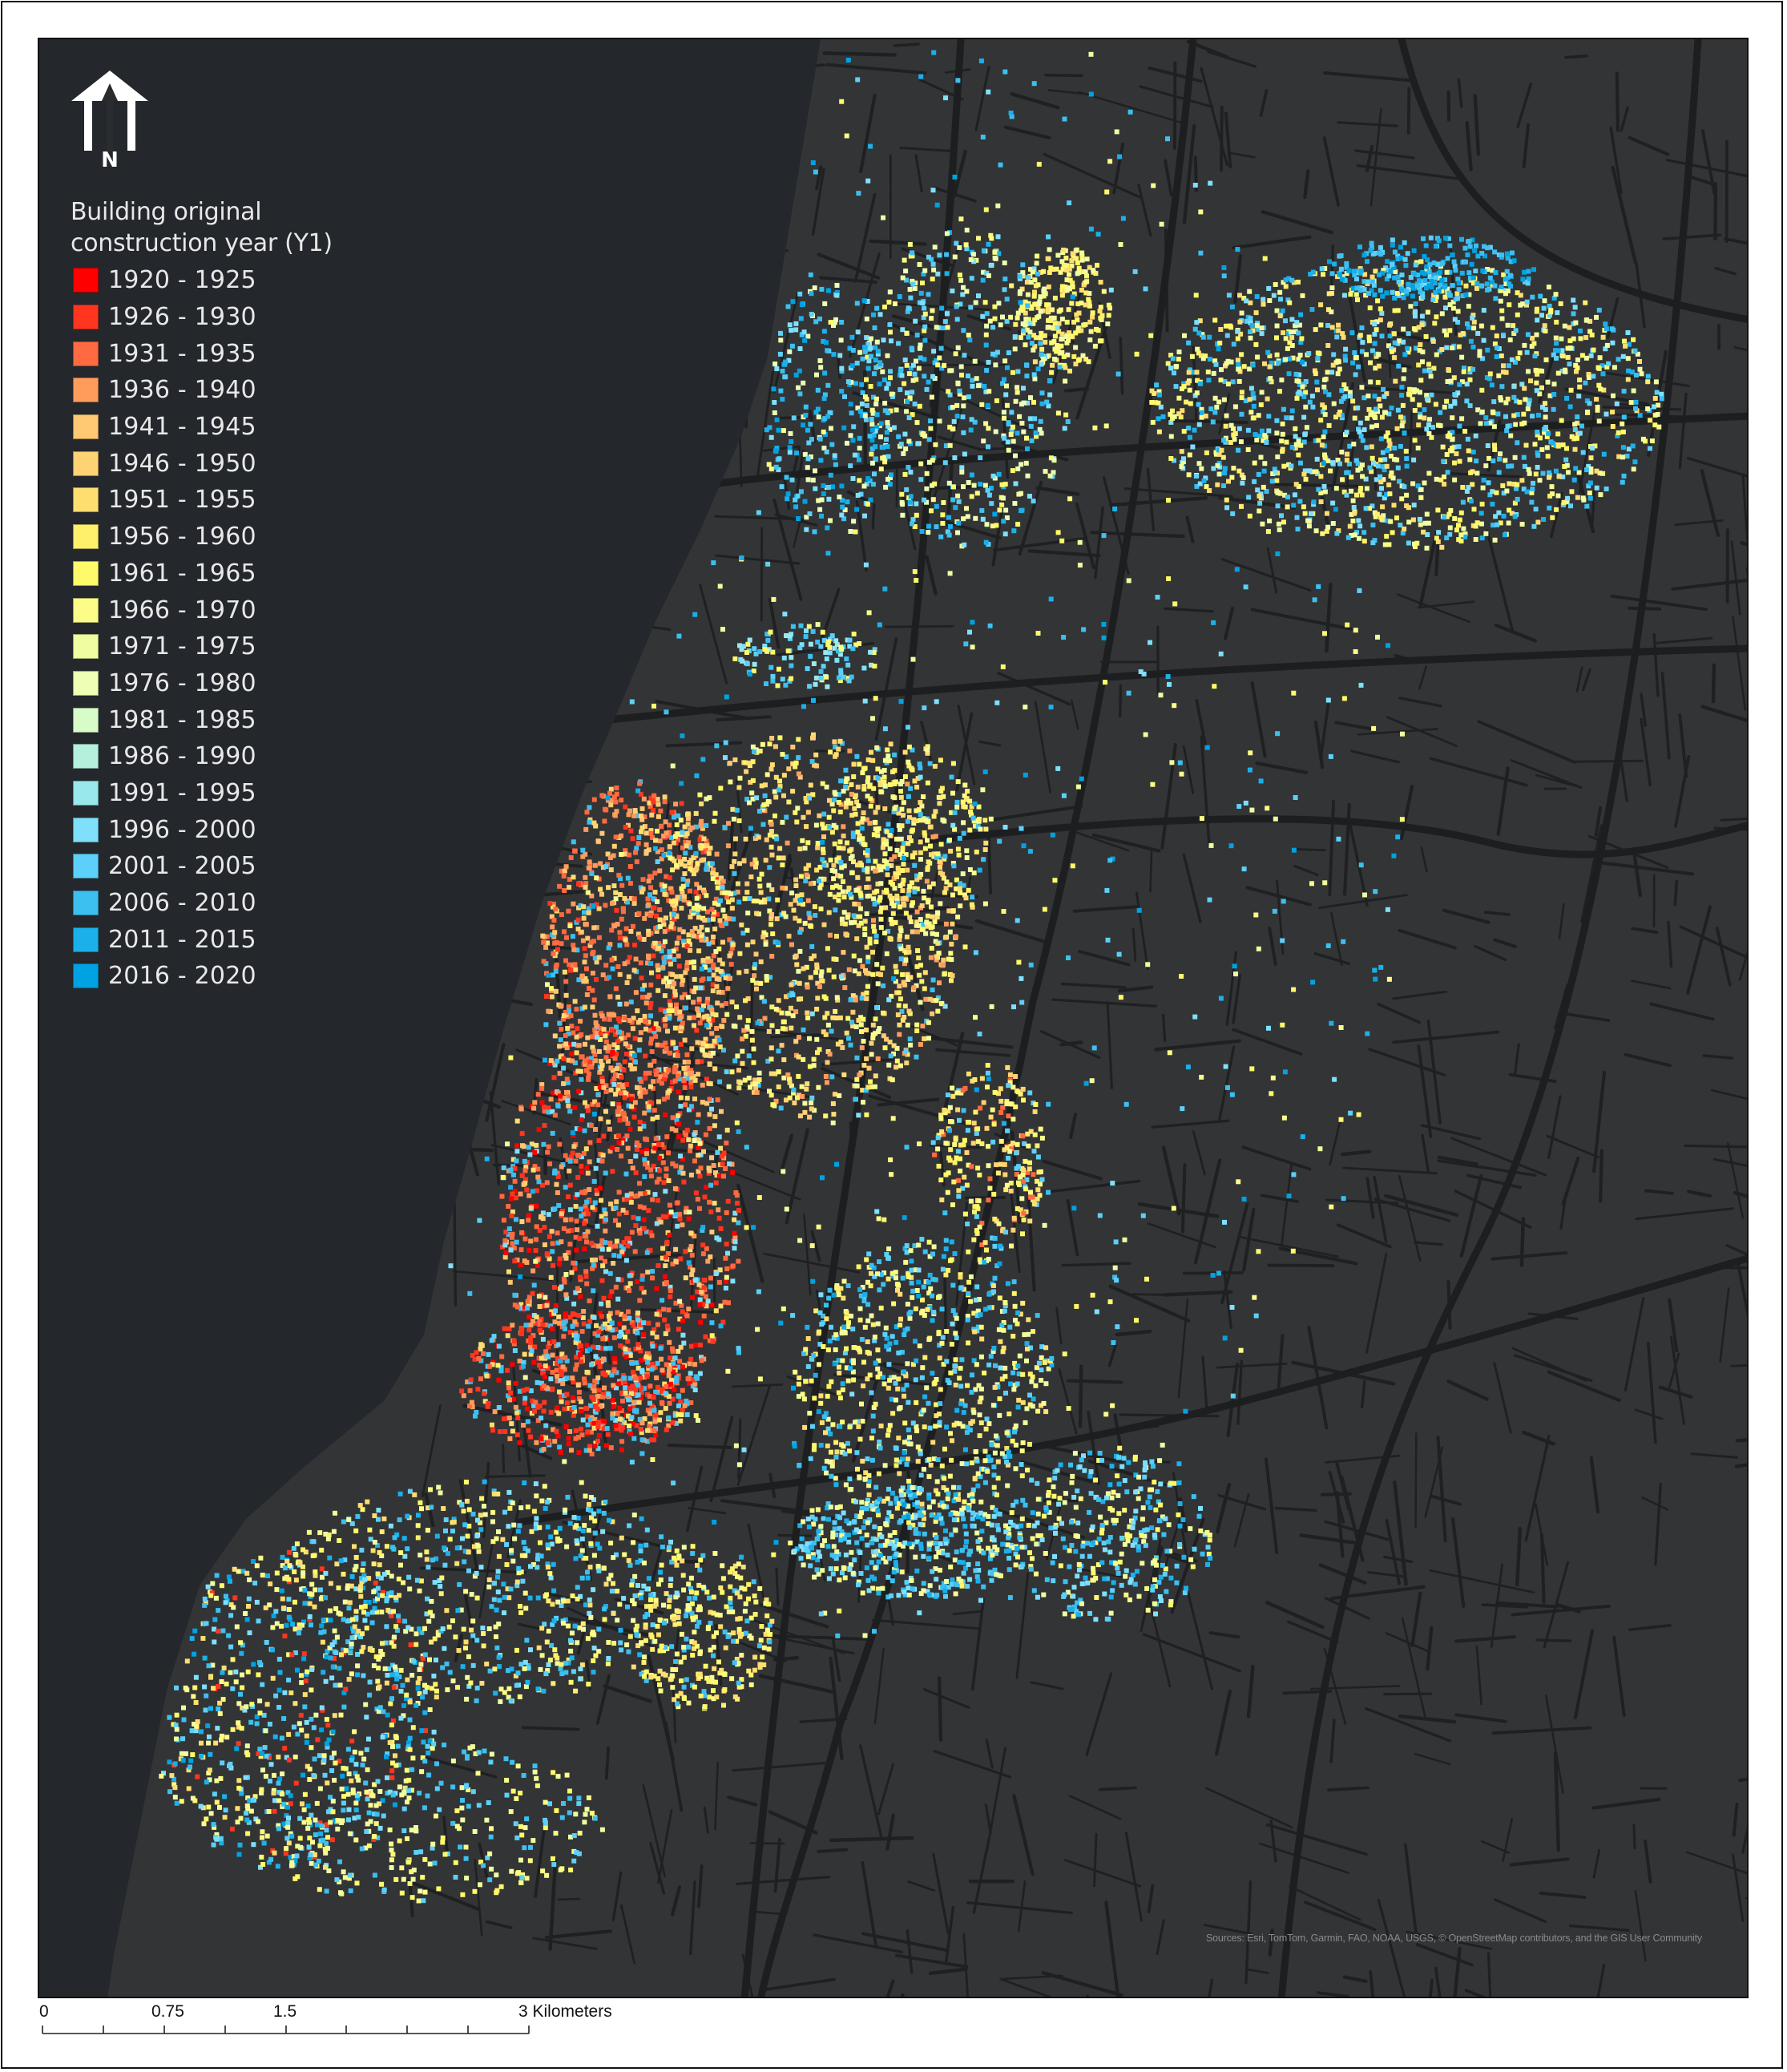 This screenshot has height=2072, width=1787. I want to click on legend-item: 1936 - 1940, so click(202, 390).